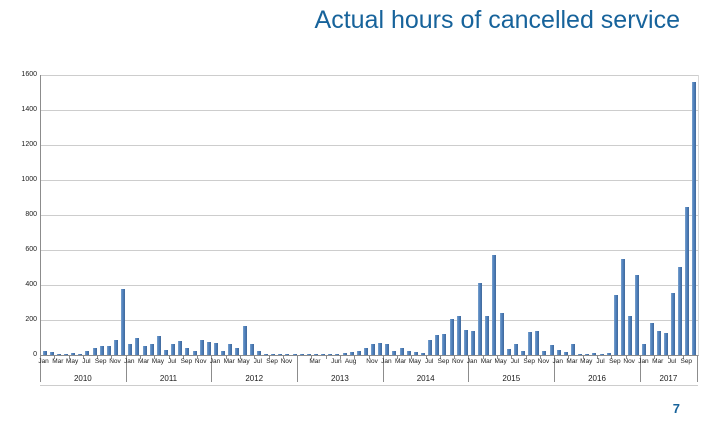 This screenshot has width=711, height=422. Describe the element at coordinates (369, 385) in the screenshot. I see `x-axis-bottom-line` at that location.